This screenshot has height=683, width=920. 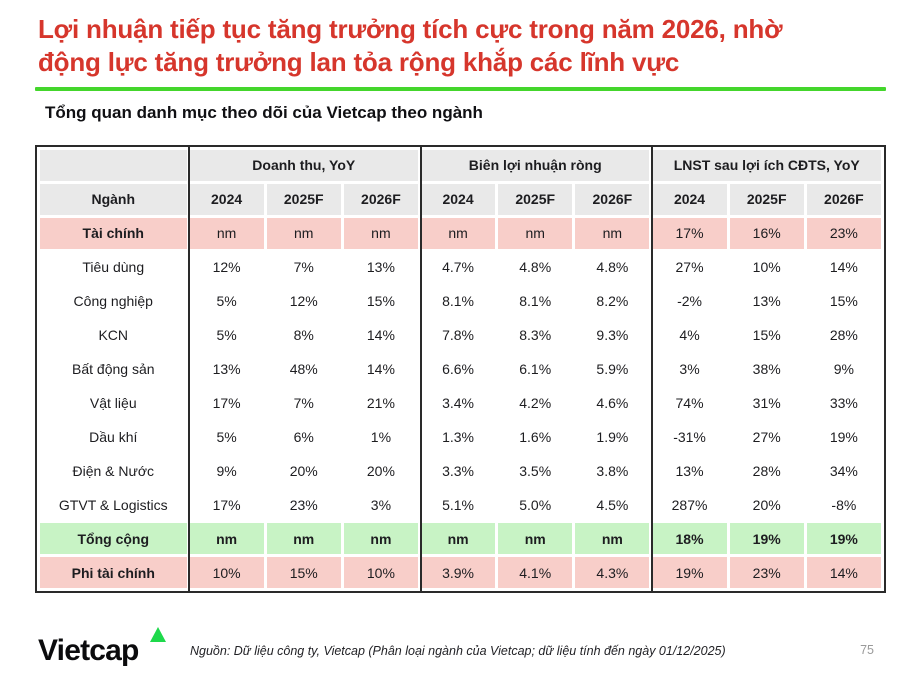 What do you see at coordinates (689, 301) in the screenshot?
I see `value-cell: -2%` at bounding box center [689, 301].